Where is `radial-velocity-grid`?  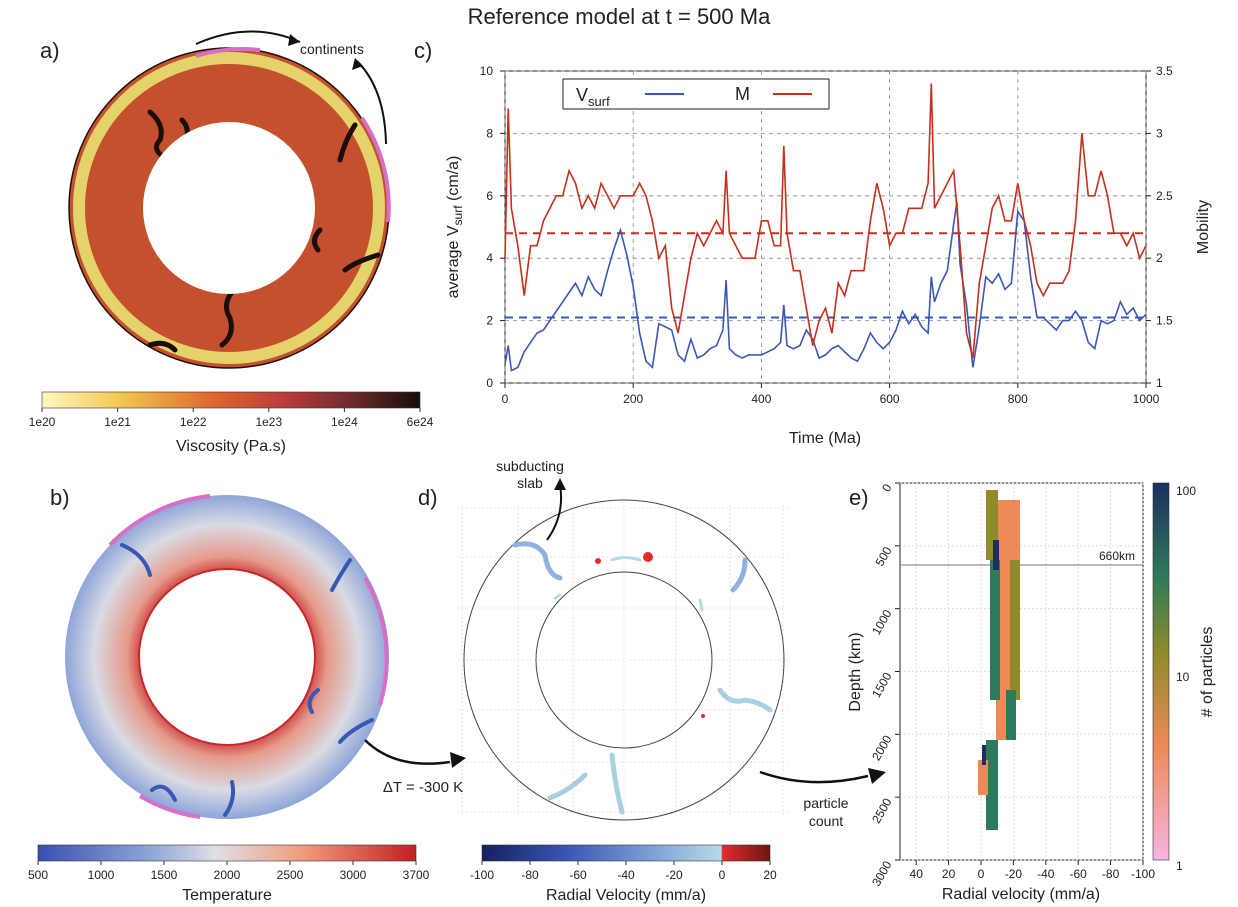
radial-velocity-grid is located at coordinates (624, 660).